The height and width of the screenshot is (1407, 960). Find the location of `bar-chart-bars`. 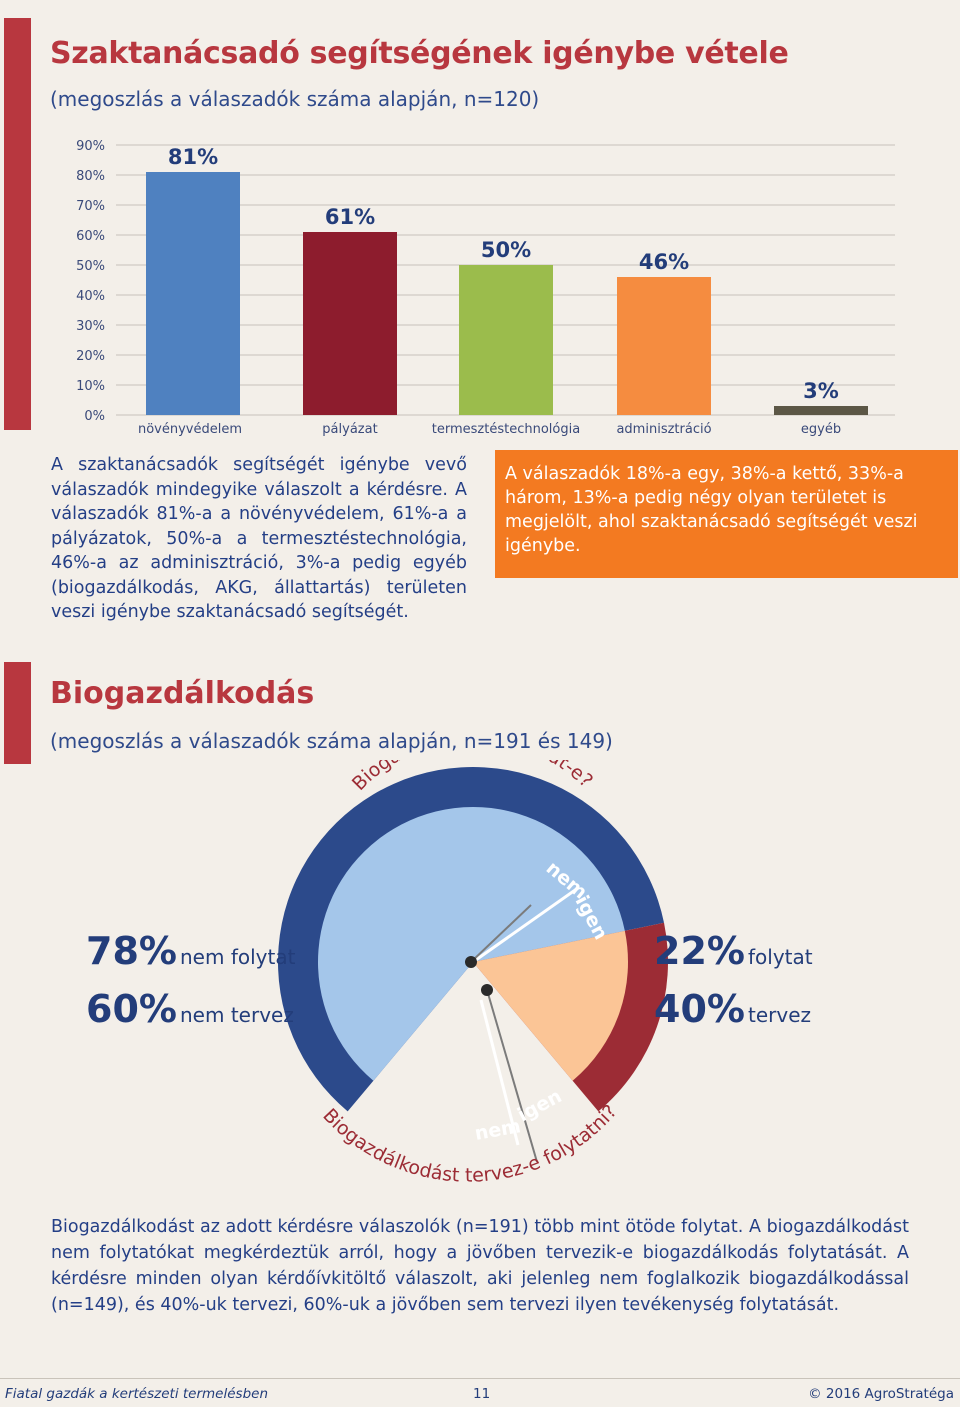

bar-chart-bars is located at coordinates (507, 293).